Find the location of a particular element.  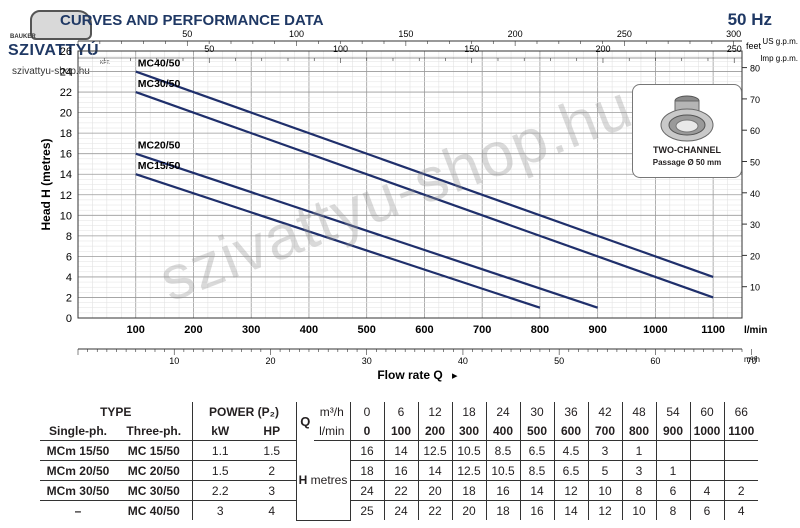

series-label: MC20/50 is located at coordinates (159, 146).